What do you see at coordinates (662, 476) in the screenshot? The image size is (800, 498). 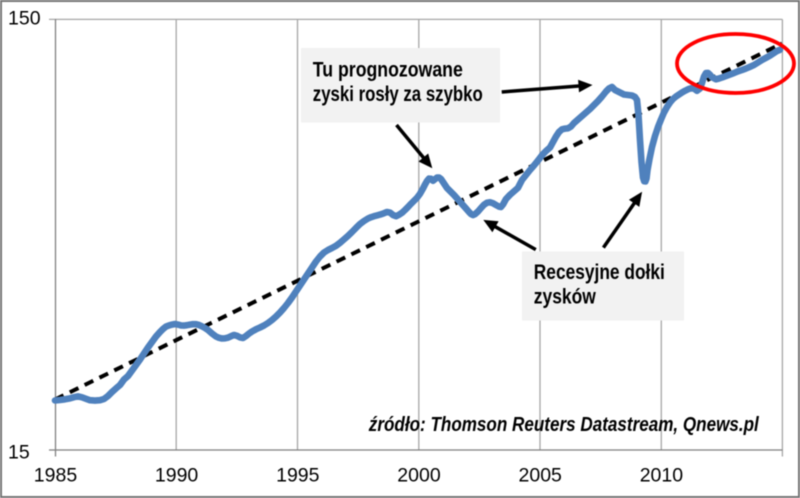 I see `svg-text: 2010` at bounding box center [662, 476].